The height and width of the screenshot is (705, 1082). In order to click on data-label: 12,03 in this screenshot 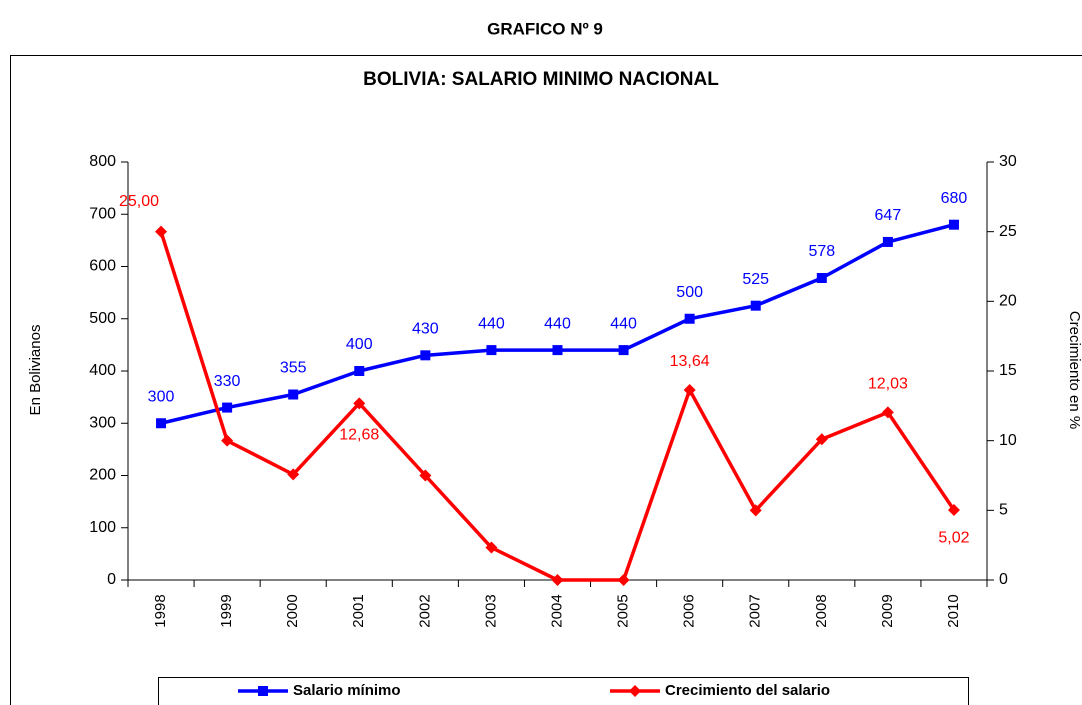, I will do `click(888, 384)`.